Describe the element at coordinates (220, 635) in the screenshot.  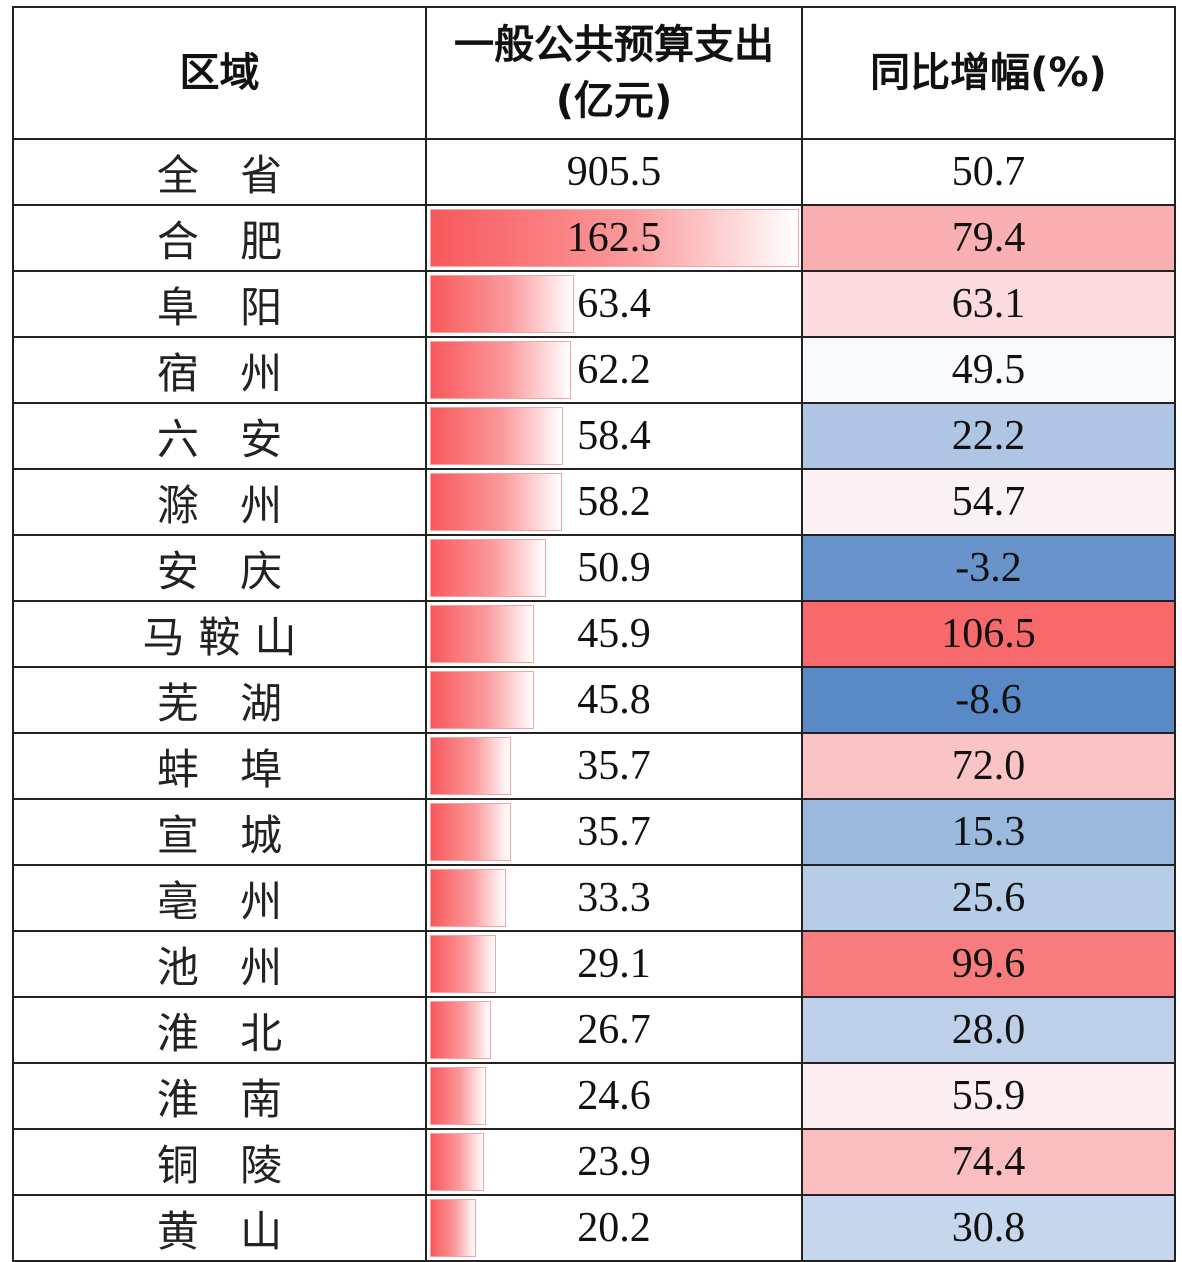
I see `region-cell: 马鞍山` at that location.